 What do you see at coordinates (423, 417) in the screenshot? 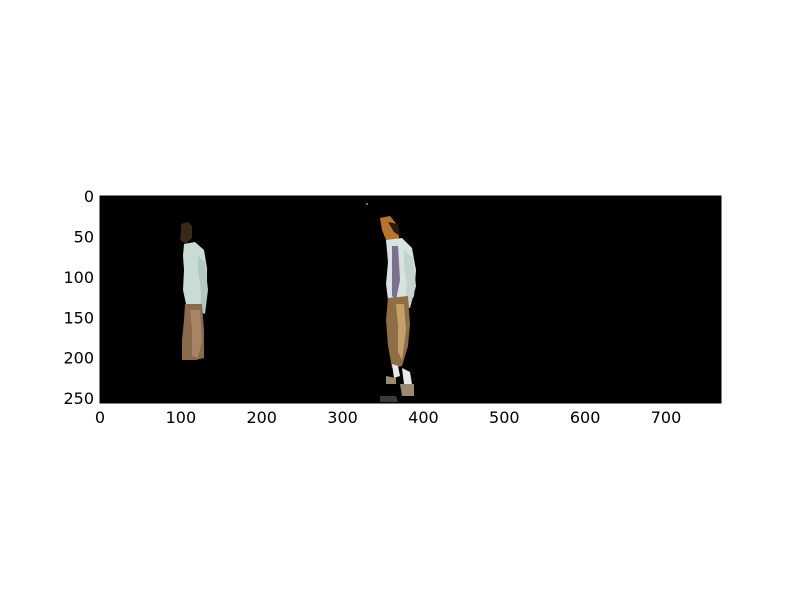
I see `x-tick-label: 400` at bounding box center [423, 417].